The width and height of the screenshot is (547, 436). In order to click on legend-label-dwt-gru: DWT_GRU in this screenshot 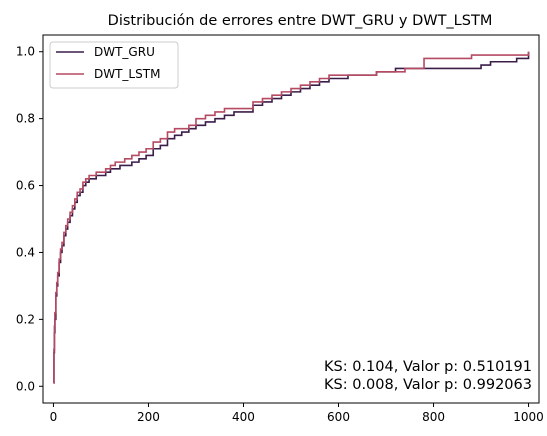, I will do `click(124, 52)`.